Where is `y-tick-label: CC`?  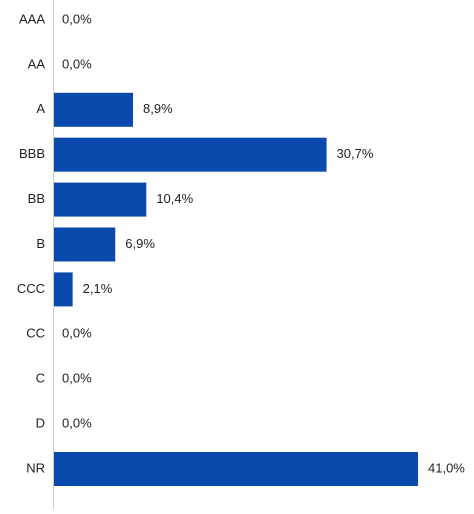 y-tick-label: CC is located at coordinates (35, 333).